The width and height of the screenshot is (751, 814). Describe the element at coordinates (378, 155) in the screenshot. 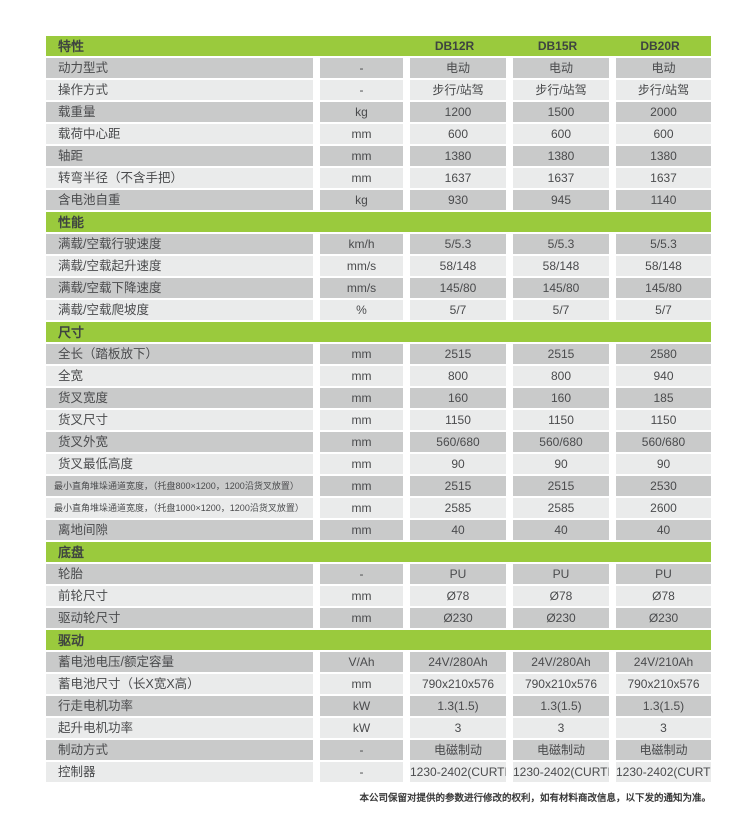

I see `spec-row: 轴距 mm 1380 1380 1380` at that location.